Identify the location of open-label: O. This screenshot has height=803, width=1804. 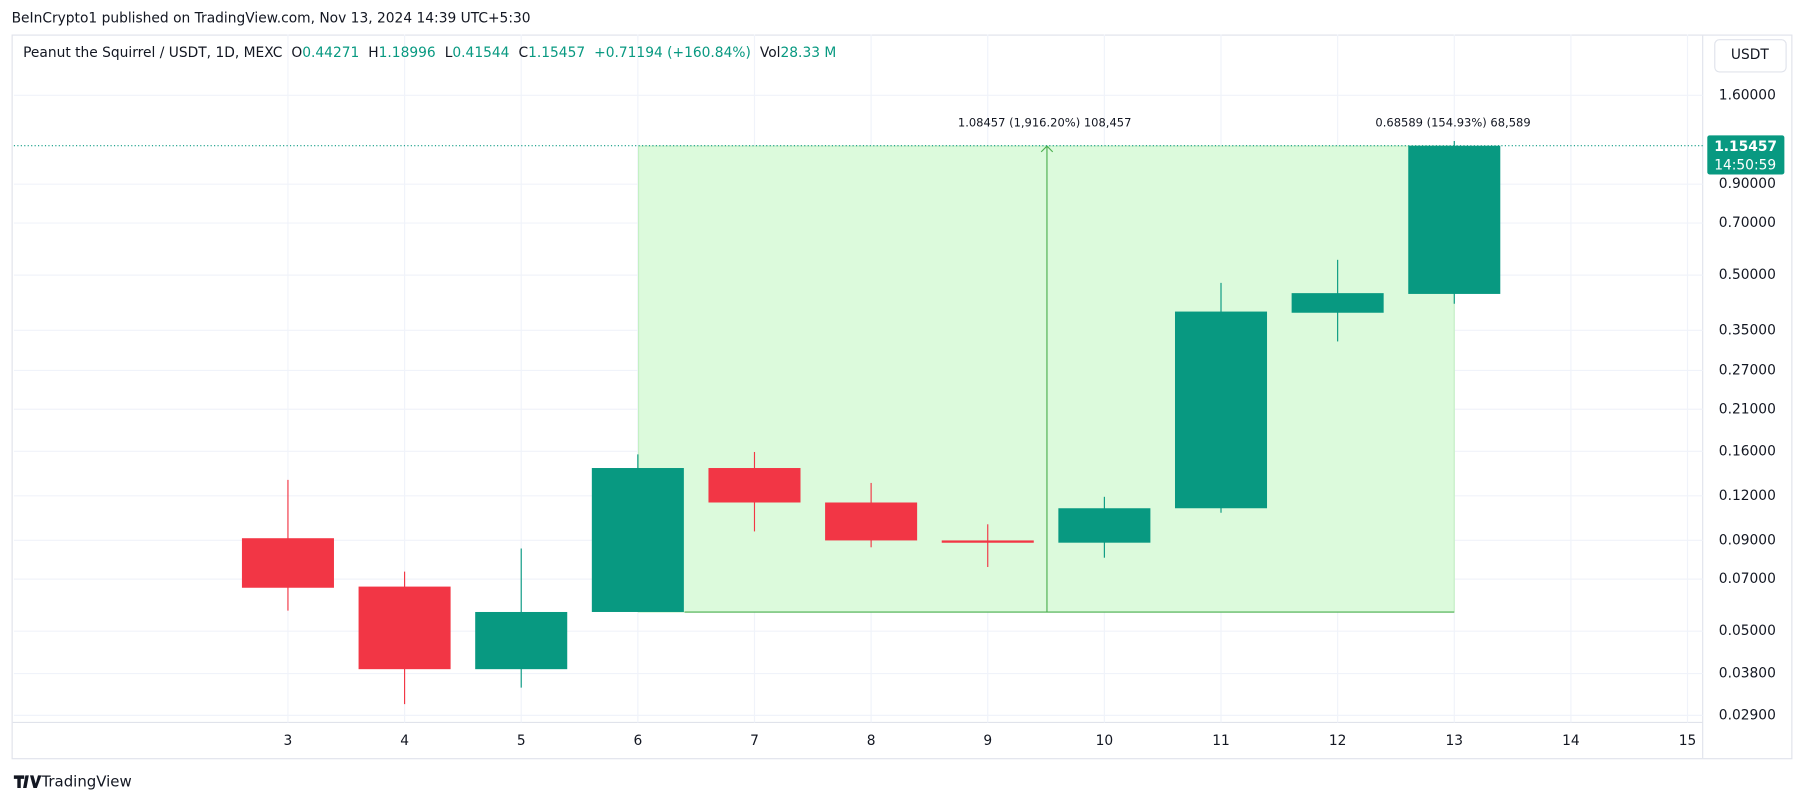
(296, 53).